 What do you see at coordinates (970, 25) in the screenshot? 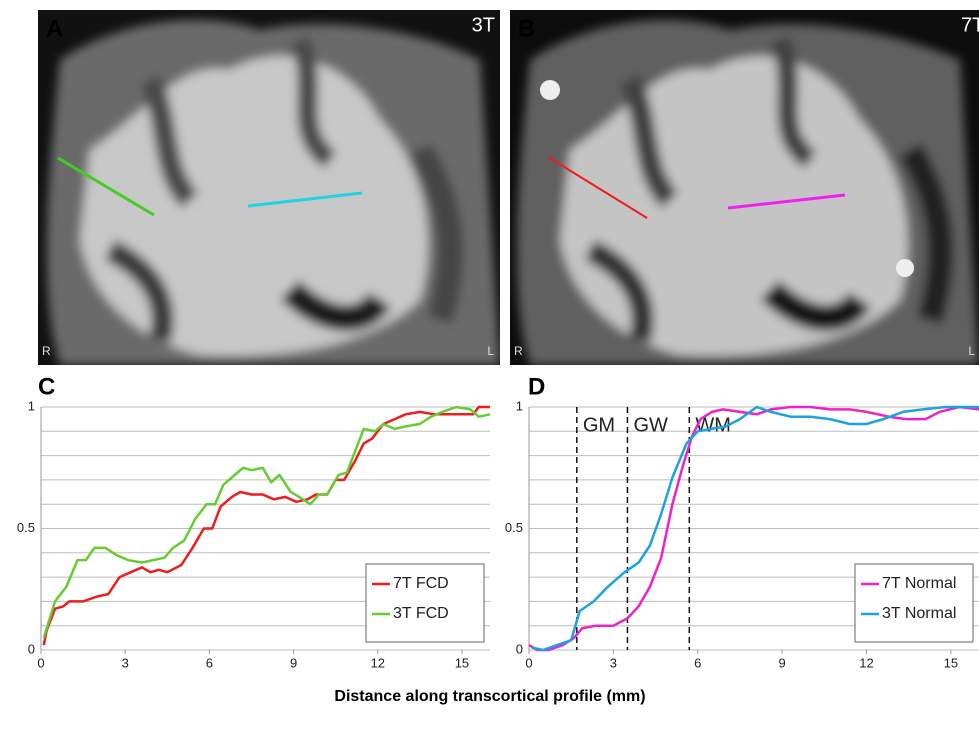
I see `field-label: 7T` at bounding box center [970, 25].